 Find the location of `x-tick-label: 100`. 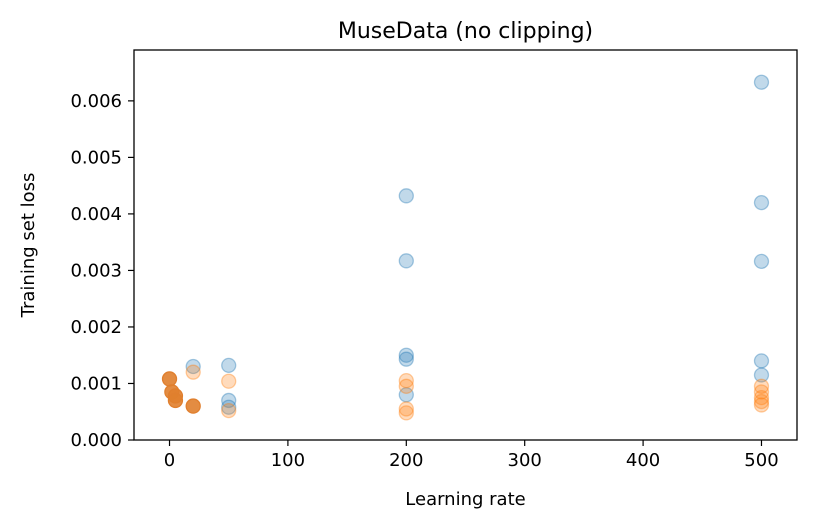

x-tick-label: 100 is located at coordinates (288, 460).